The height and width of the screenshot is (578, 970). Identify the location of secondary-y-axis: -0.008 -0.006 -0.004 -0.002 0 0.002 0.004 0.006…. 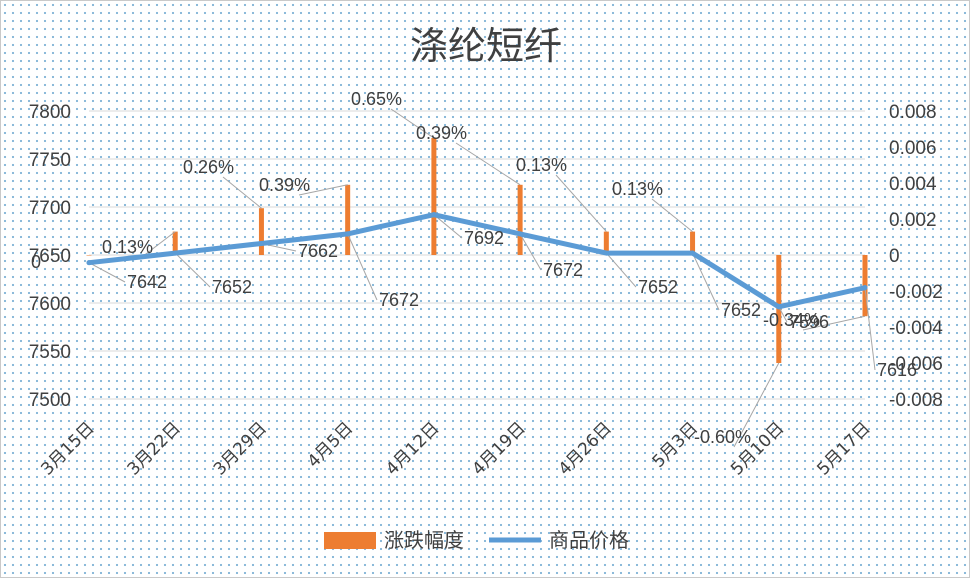
(916, 256).